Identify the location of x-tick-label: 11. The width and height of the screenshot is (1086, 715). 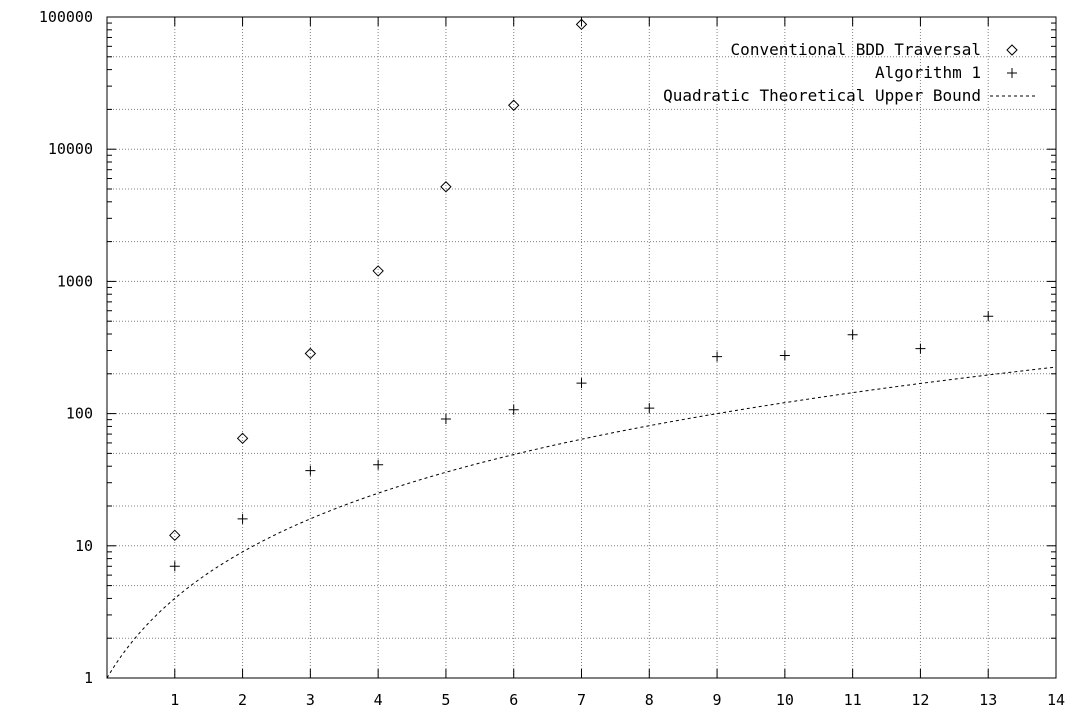
(853, 700).